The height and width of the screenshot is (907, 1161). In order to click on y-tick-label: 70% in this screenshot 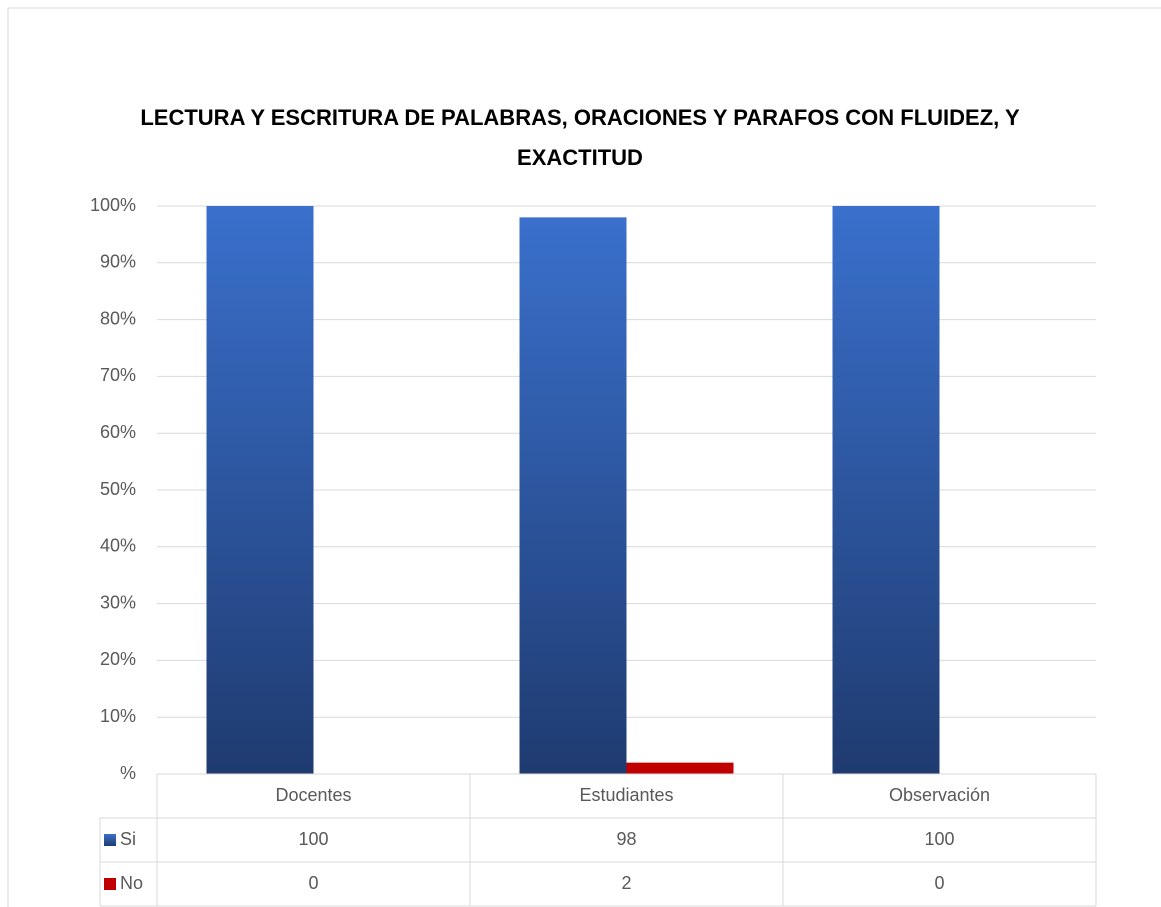, I will do `click(118, 375)`.